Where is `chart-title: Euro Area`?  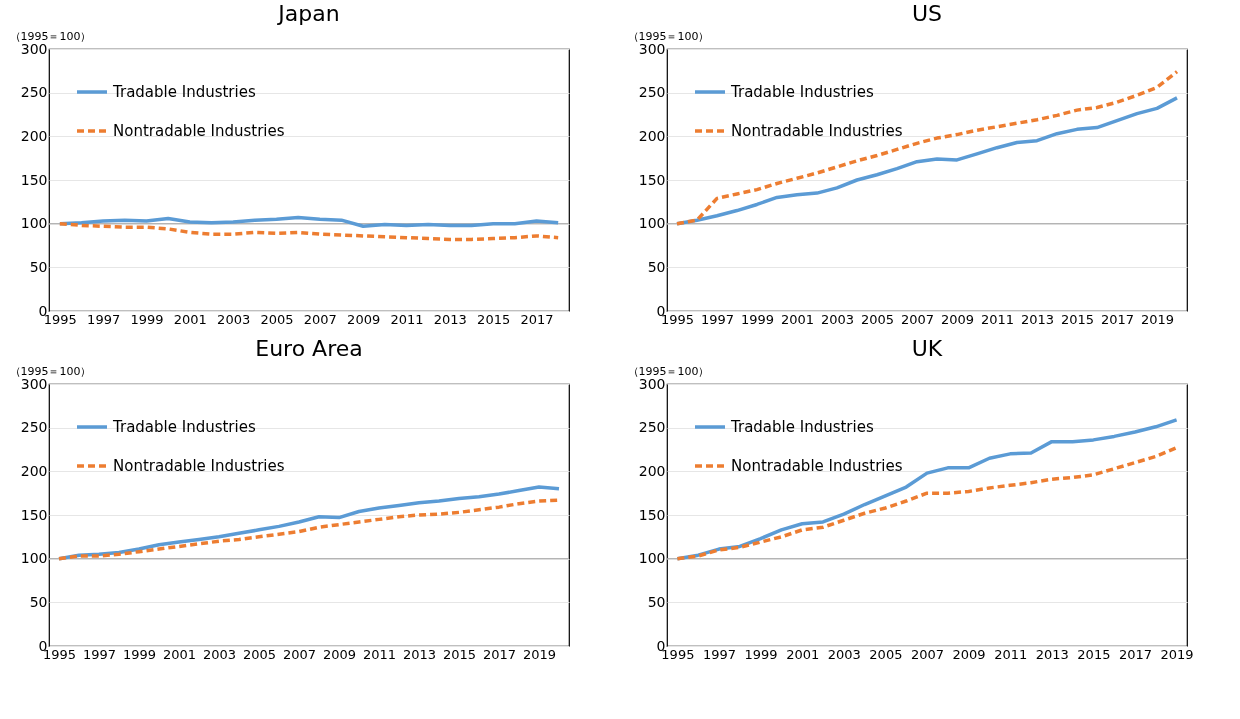 chart-title: Euro Area is located at coordinates (309, 348).